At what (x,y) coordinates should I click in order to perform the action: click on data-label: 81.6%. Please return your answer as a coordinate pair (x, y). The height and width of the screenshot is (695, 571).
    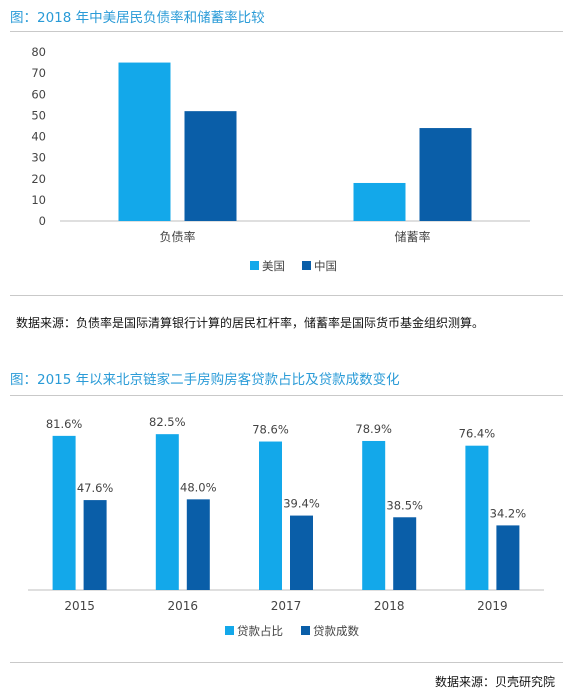
    Looking at the image, I should click on (64, 424).